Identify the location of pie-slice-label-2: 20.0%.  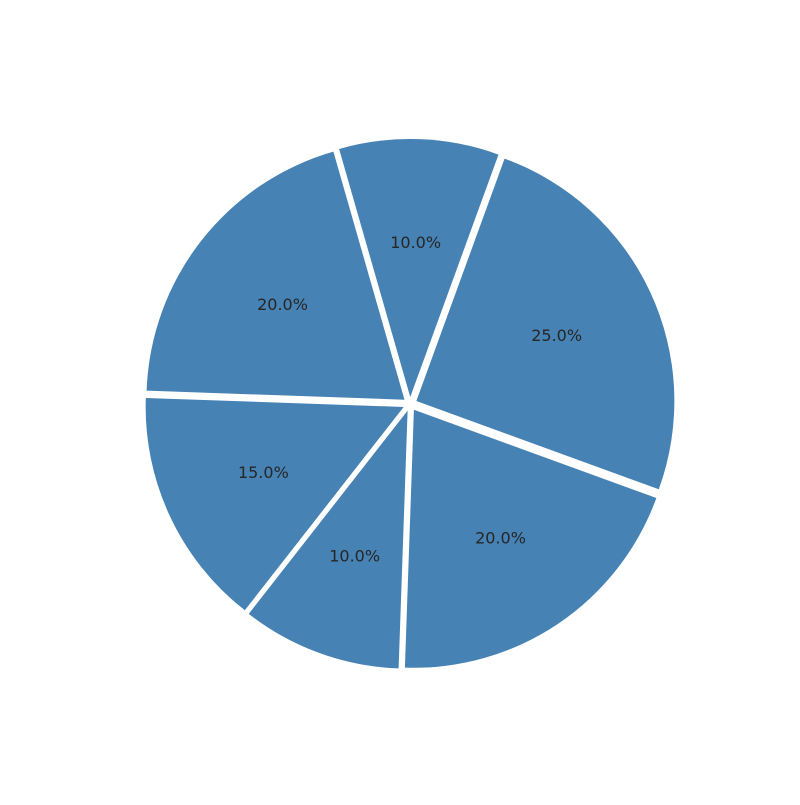
(282, 304).